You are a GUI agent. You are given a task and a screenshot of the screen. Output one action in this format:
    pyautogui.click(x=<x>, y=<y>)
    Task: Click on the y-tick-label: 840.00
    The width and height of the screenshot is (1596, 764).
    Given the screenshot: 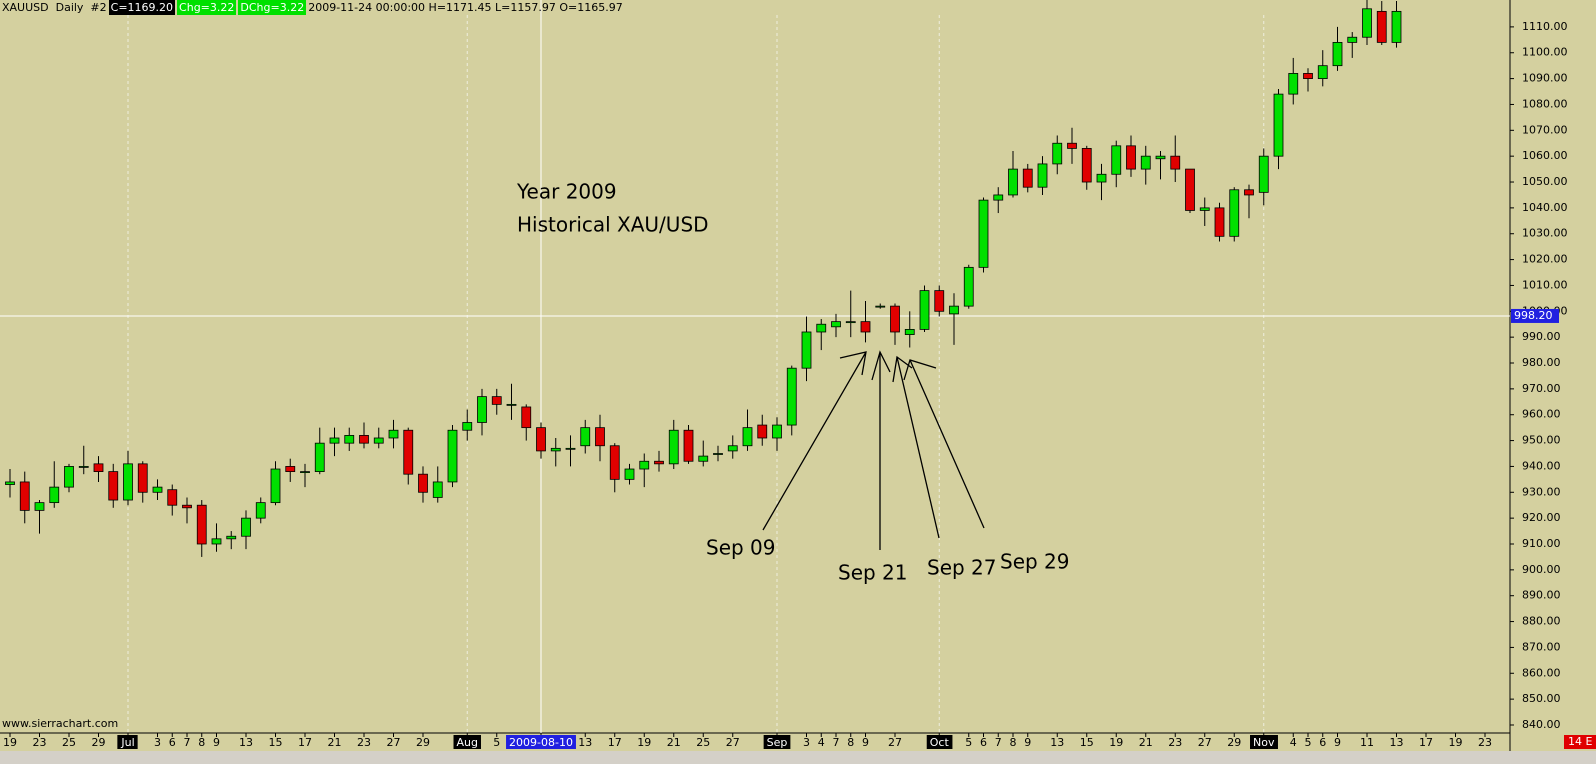 What is the action you would take?
    pyautogui.click(x=1541, y=724)
    